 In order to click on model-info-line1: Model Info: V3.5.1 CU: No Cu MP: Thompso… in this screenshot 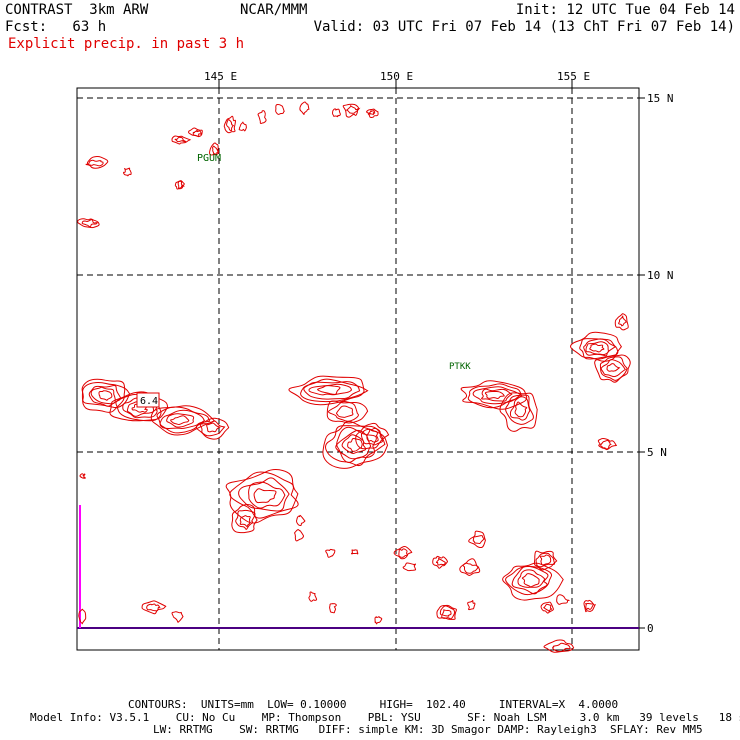, I will do `click(385, 717)`.